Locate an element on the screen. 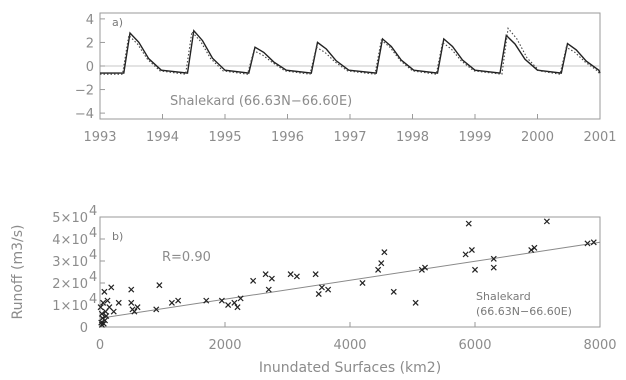 The width and height of the screenshot is (626, 380). panel-b-y-axis: 01×10 42×10 43×10 44×10 45×10 4 is located at coordinates (78, 270).